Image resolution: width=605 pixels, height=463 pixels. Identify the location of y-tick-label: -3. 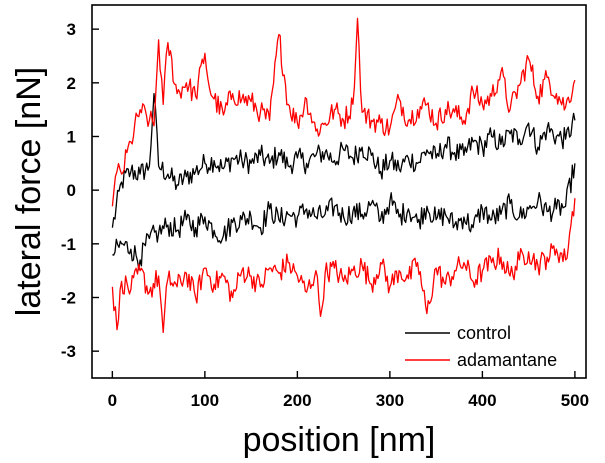
(68, 351).